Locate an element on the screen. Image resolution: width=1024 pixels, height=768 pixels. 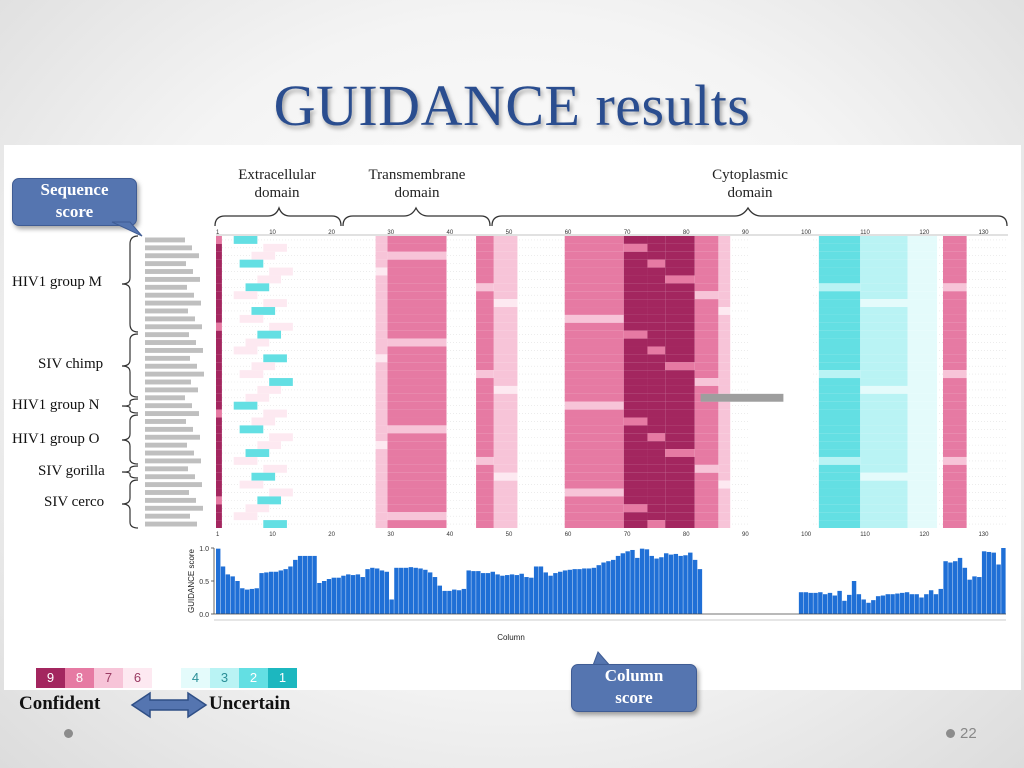
alignment-tick-label: 60 is located at coordinates (568, 535).